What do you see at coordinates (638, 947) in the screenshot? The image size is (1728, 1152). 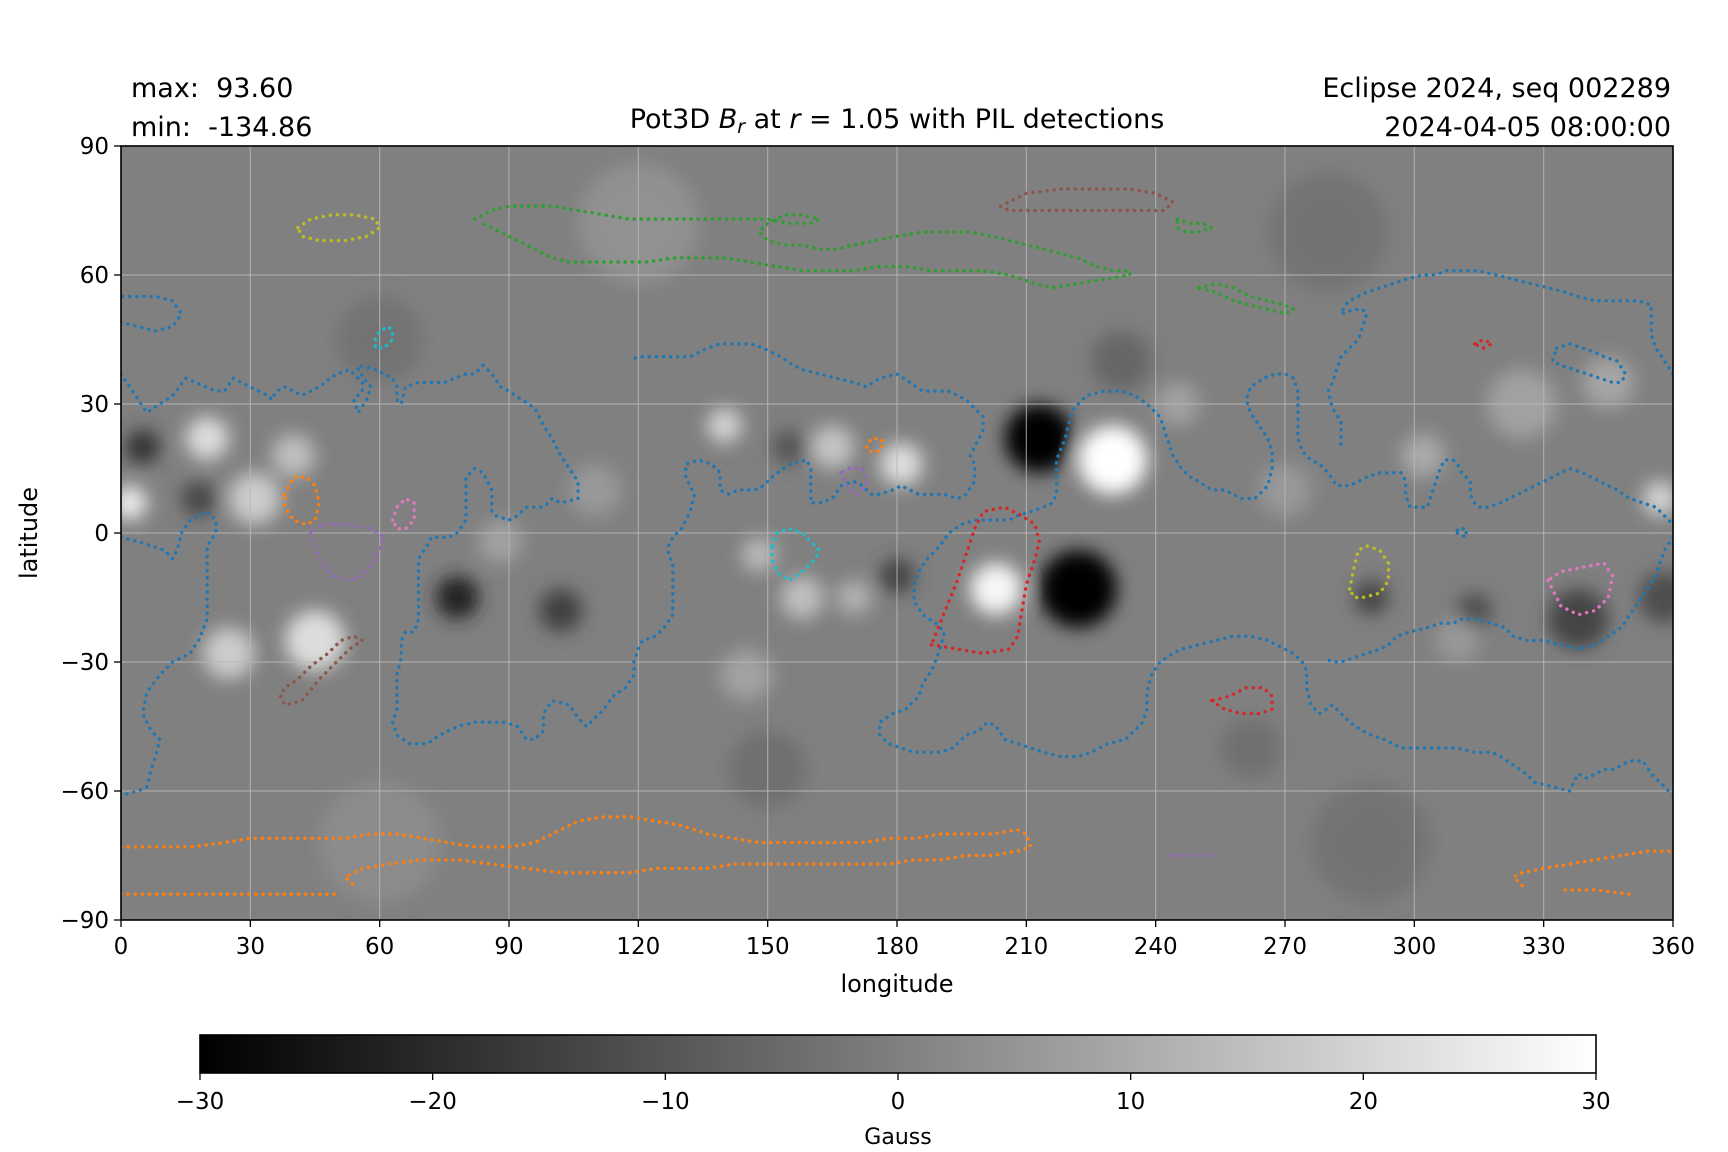 I see `x-tick-label: 120` at bounding box center [638, 947].